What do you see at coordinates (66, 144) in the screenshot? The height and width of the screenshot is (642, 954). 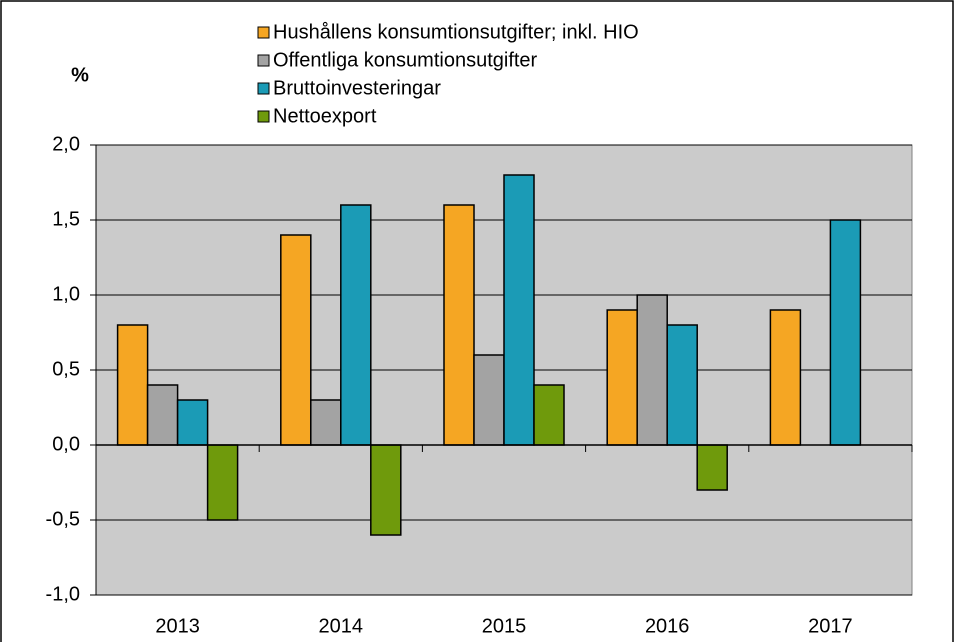 I see `y-tick-label: 2,0` at bounding box center [66, 144].